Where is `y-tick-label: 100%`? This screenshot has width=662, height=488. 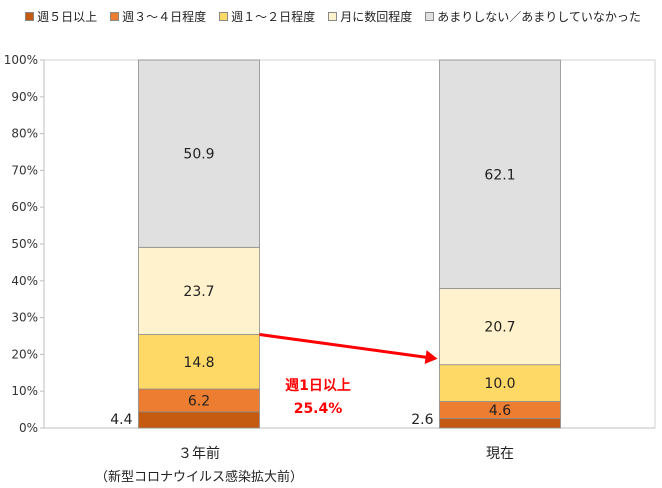
y-tick-label: 100% is located at coordinates (21, 60).